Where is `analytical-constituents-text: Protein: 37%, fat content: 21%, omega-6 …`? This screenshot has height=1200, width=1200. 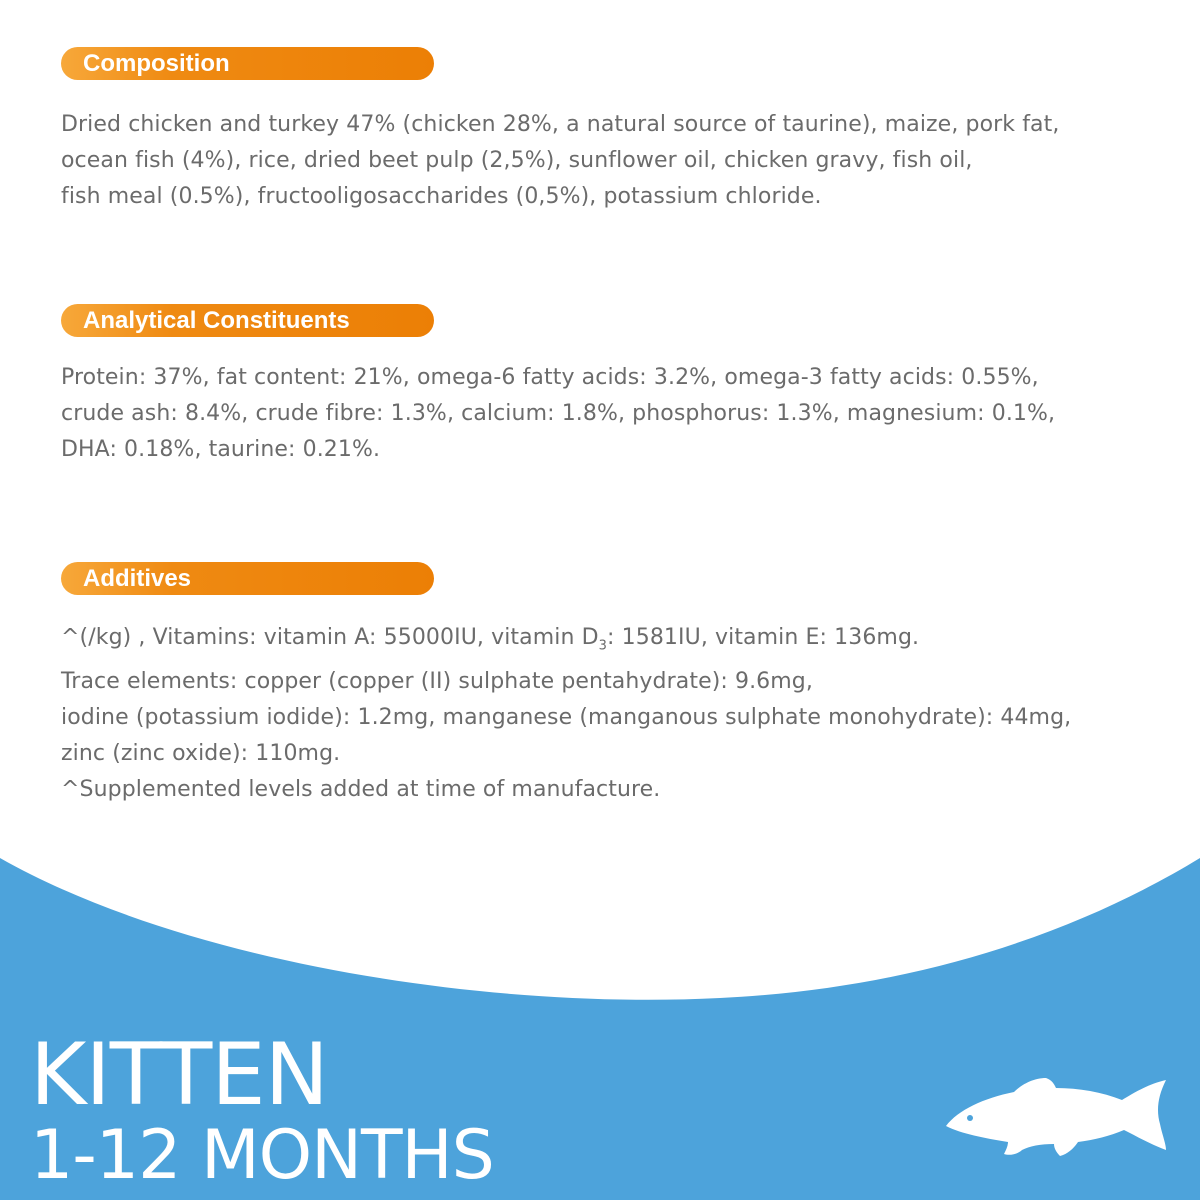 analytical-constituents-text: Protein: 37%, fat content: 21%, omega-6 … is located at coordinates (616, 414).